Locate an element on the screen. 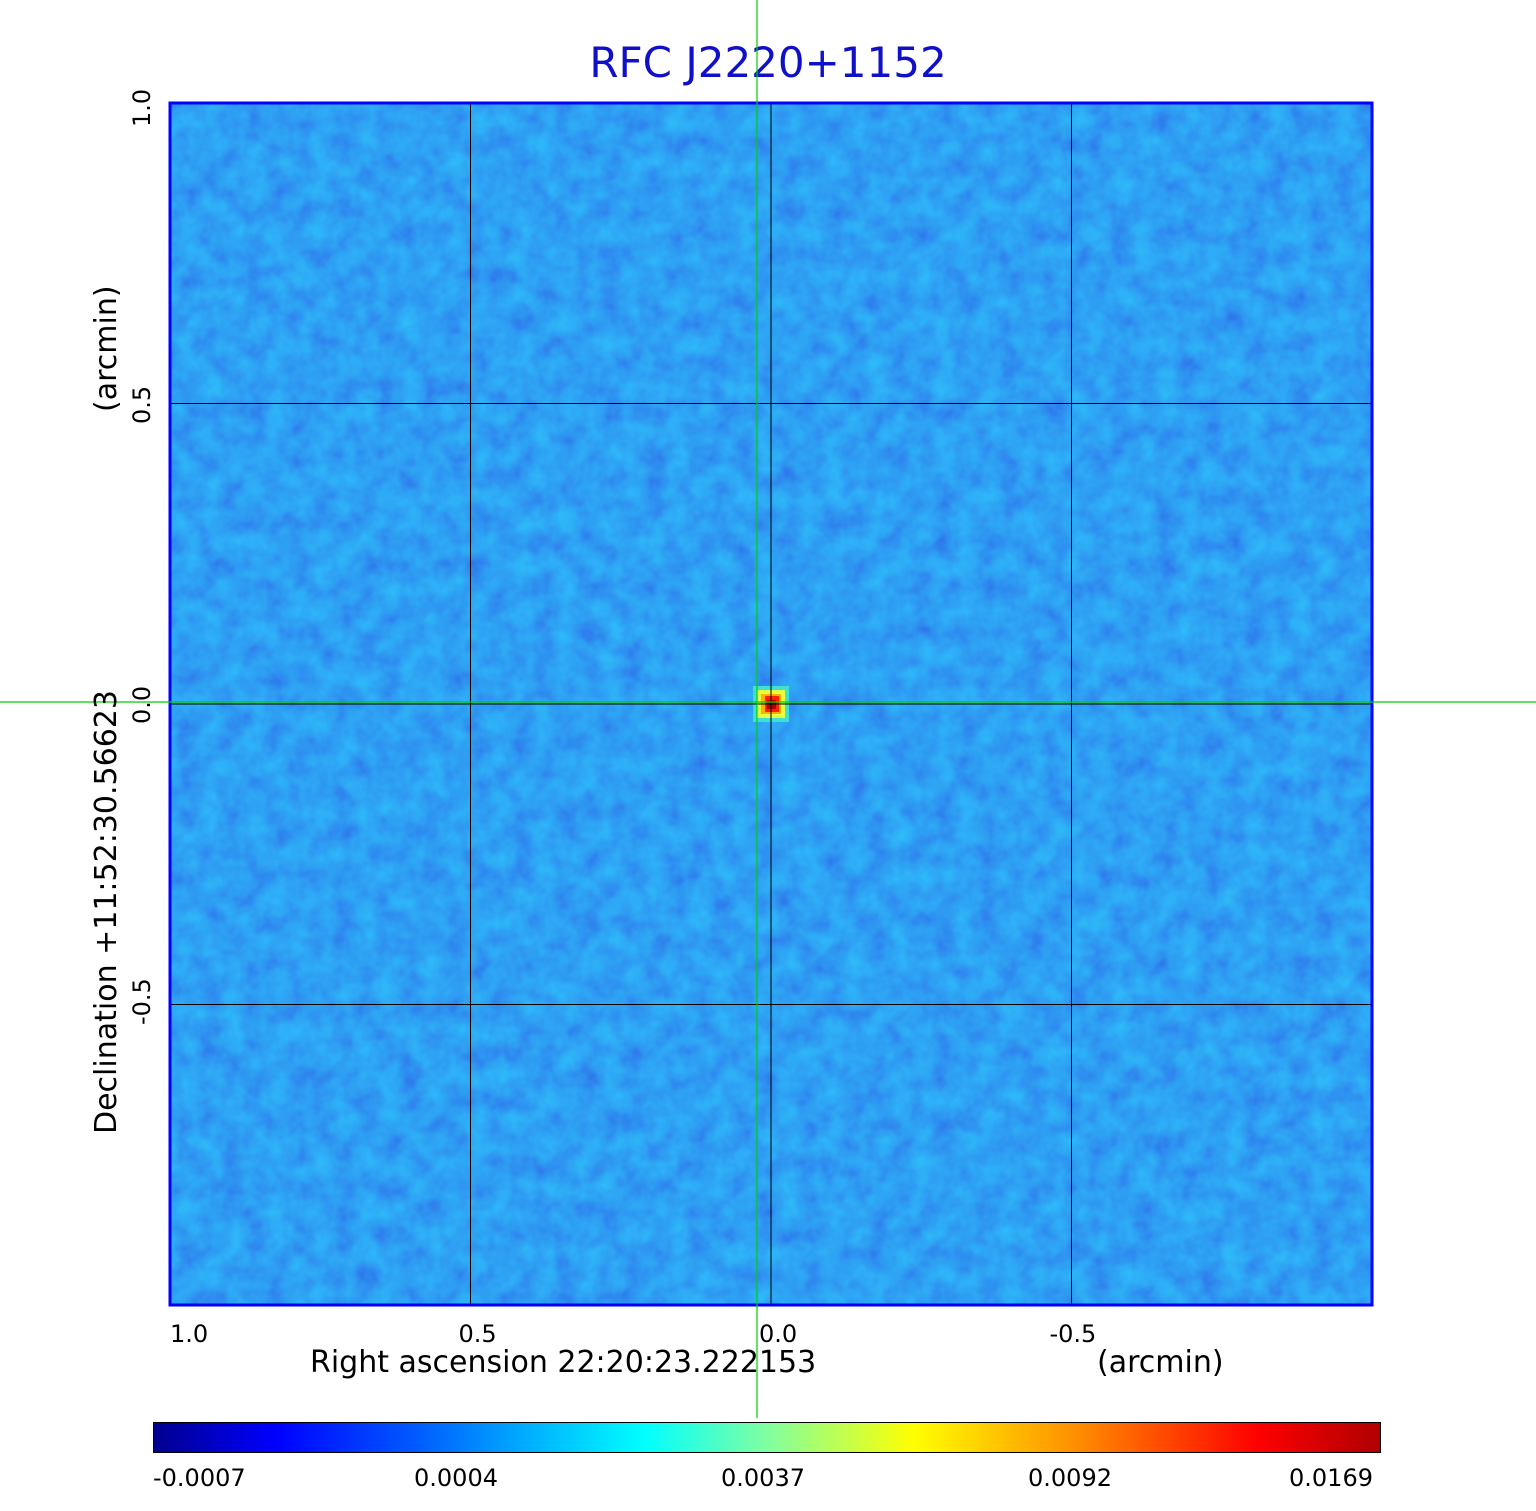  chart-title: RFC J2220+1152 is located at coordinates (768, 62).